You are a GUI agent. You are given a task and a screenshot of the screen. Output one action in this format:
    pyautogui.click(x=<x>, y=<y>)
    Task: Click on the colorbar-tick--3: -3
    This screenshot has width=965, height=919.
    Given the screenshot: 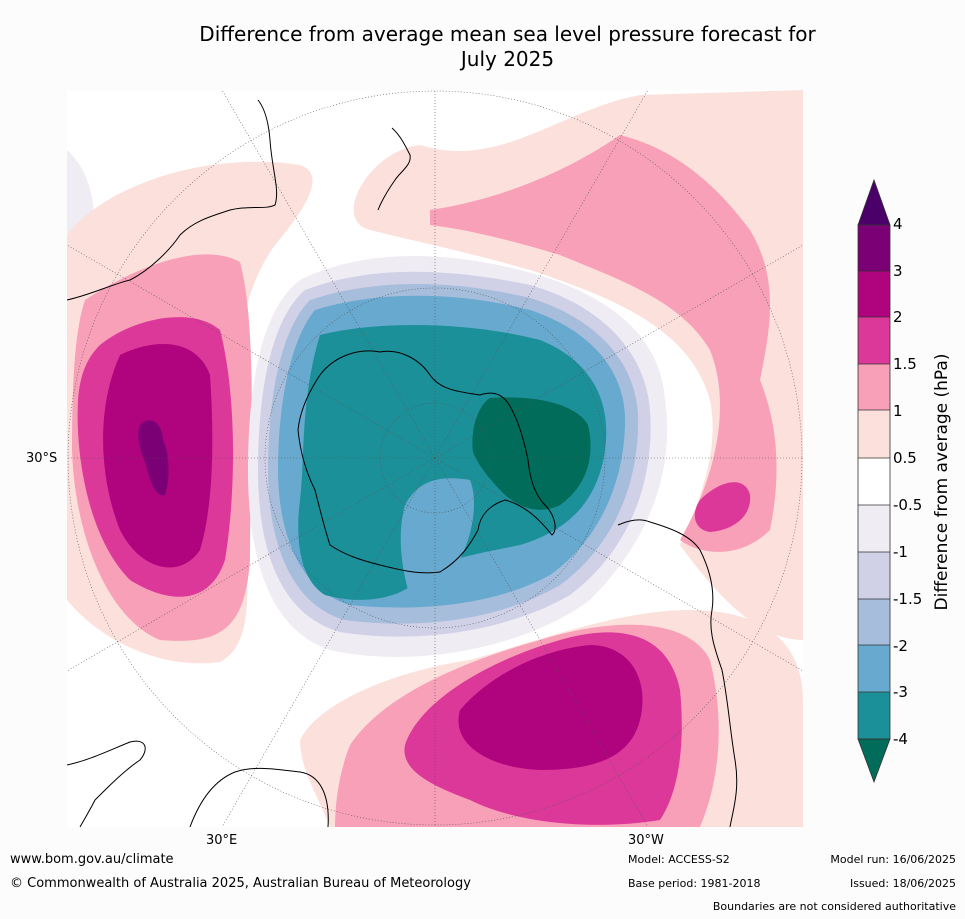 What is the action you would take?
    pyautogui.click(x=900, y=692)
    